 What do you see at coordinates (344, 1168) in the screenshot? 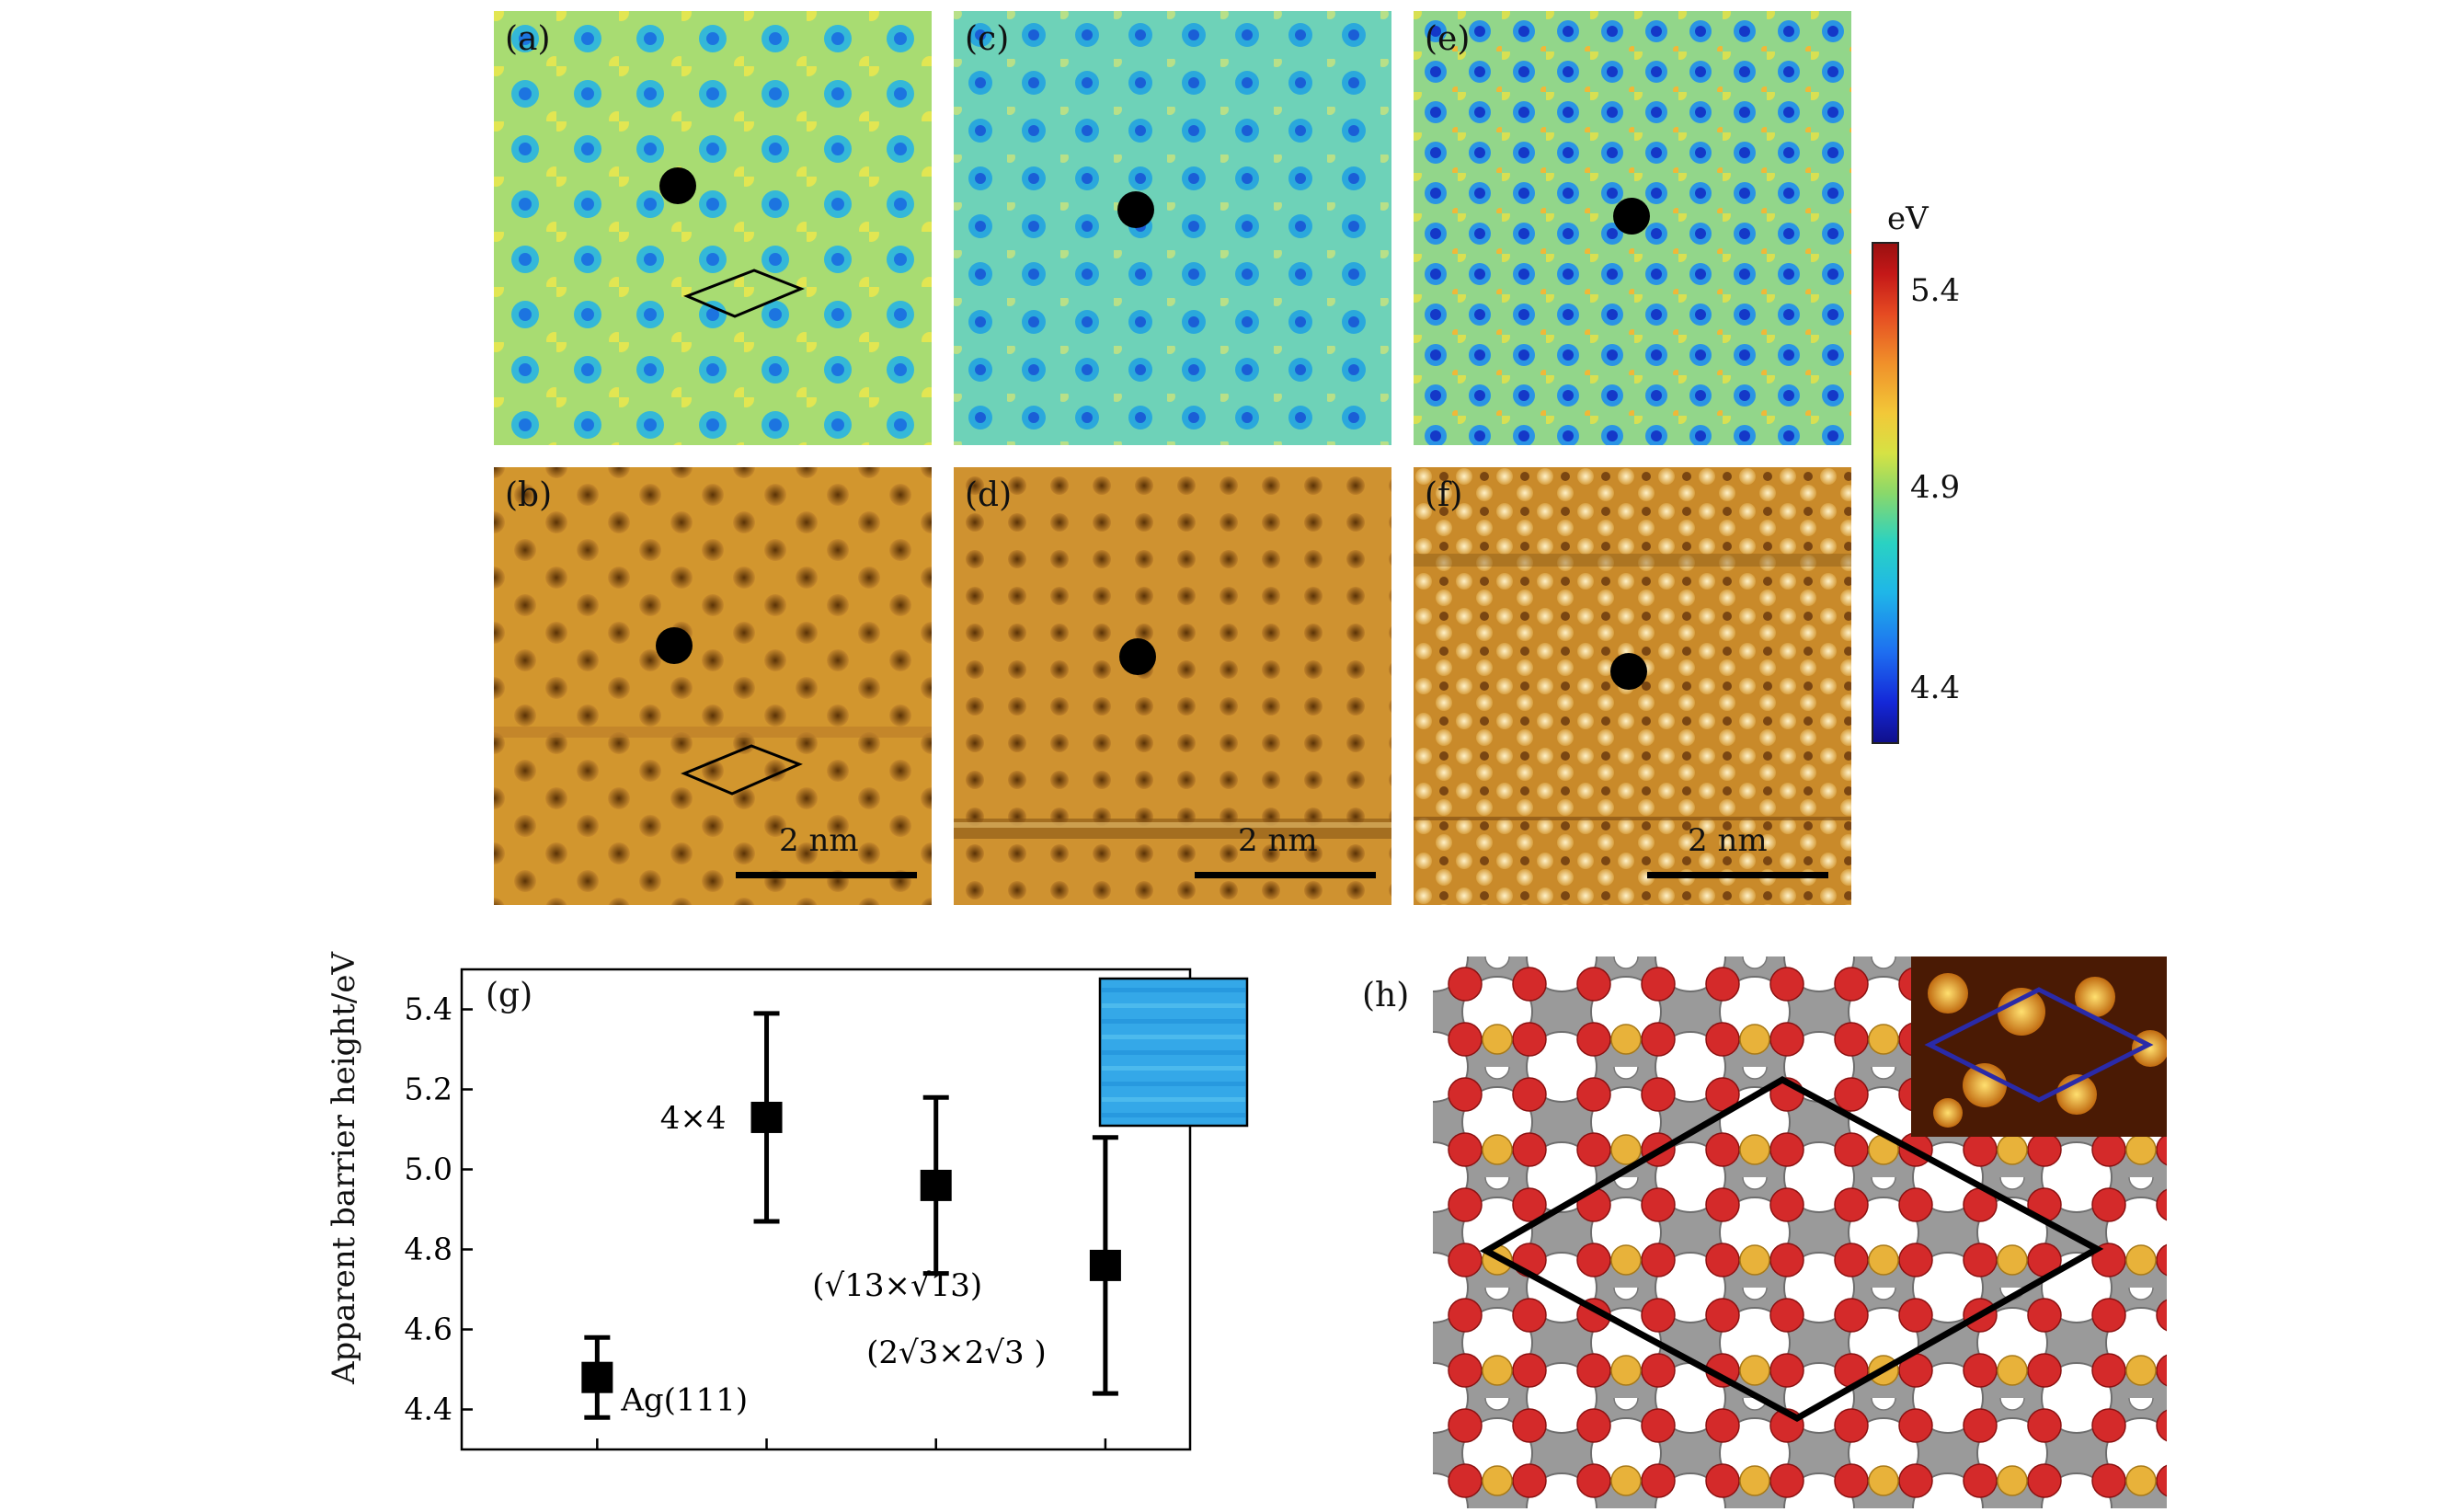
I see `y-axis-label: Apparent barrier height/eV` at bounding box center [344, 1168].